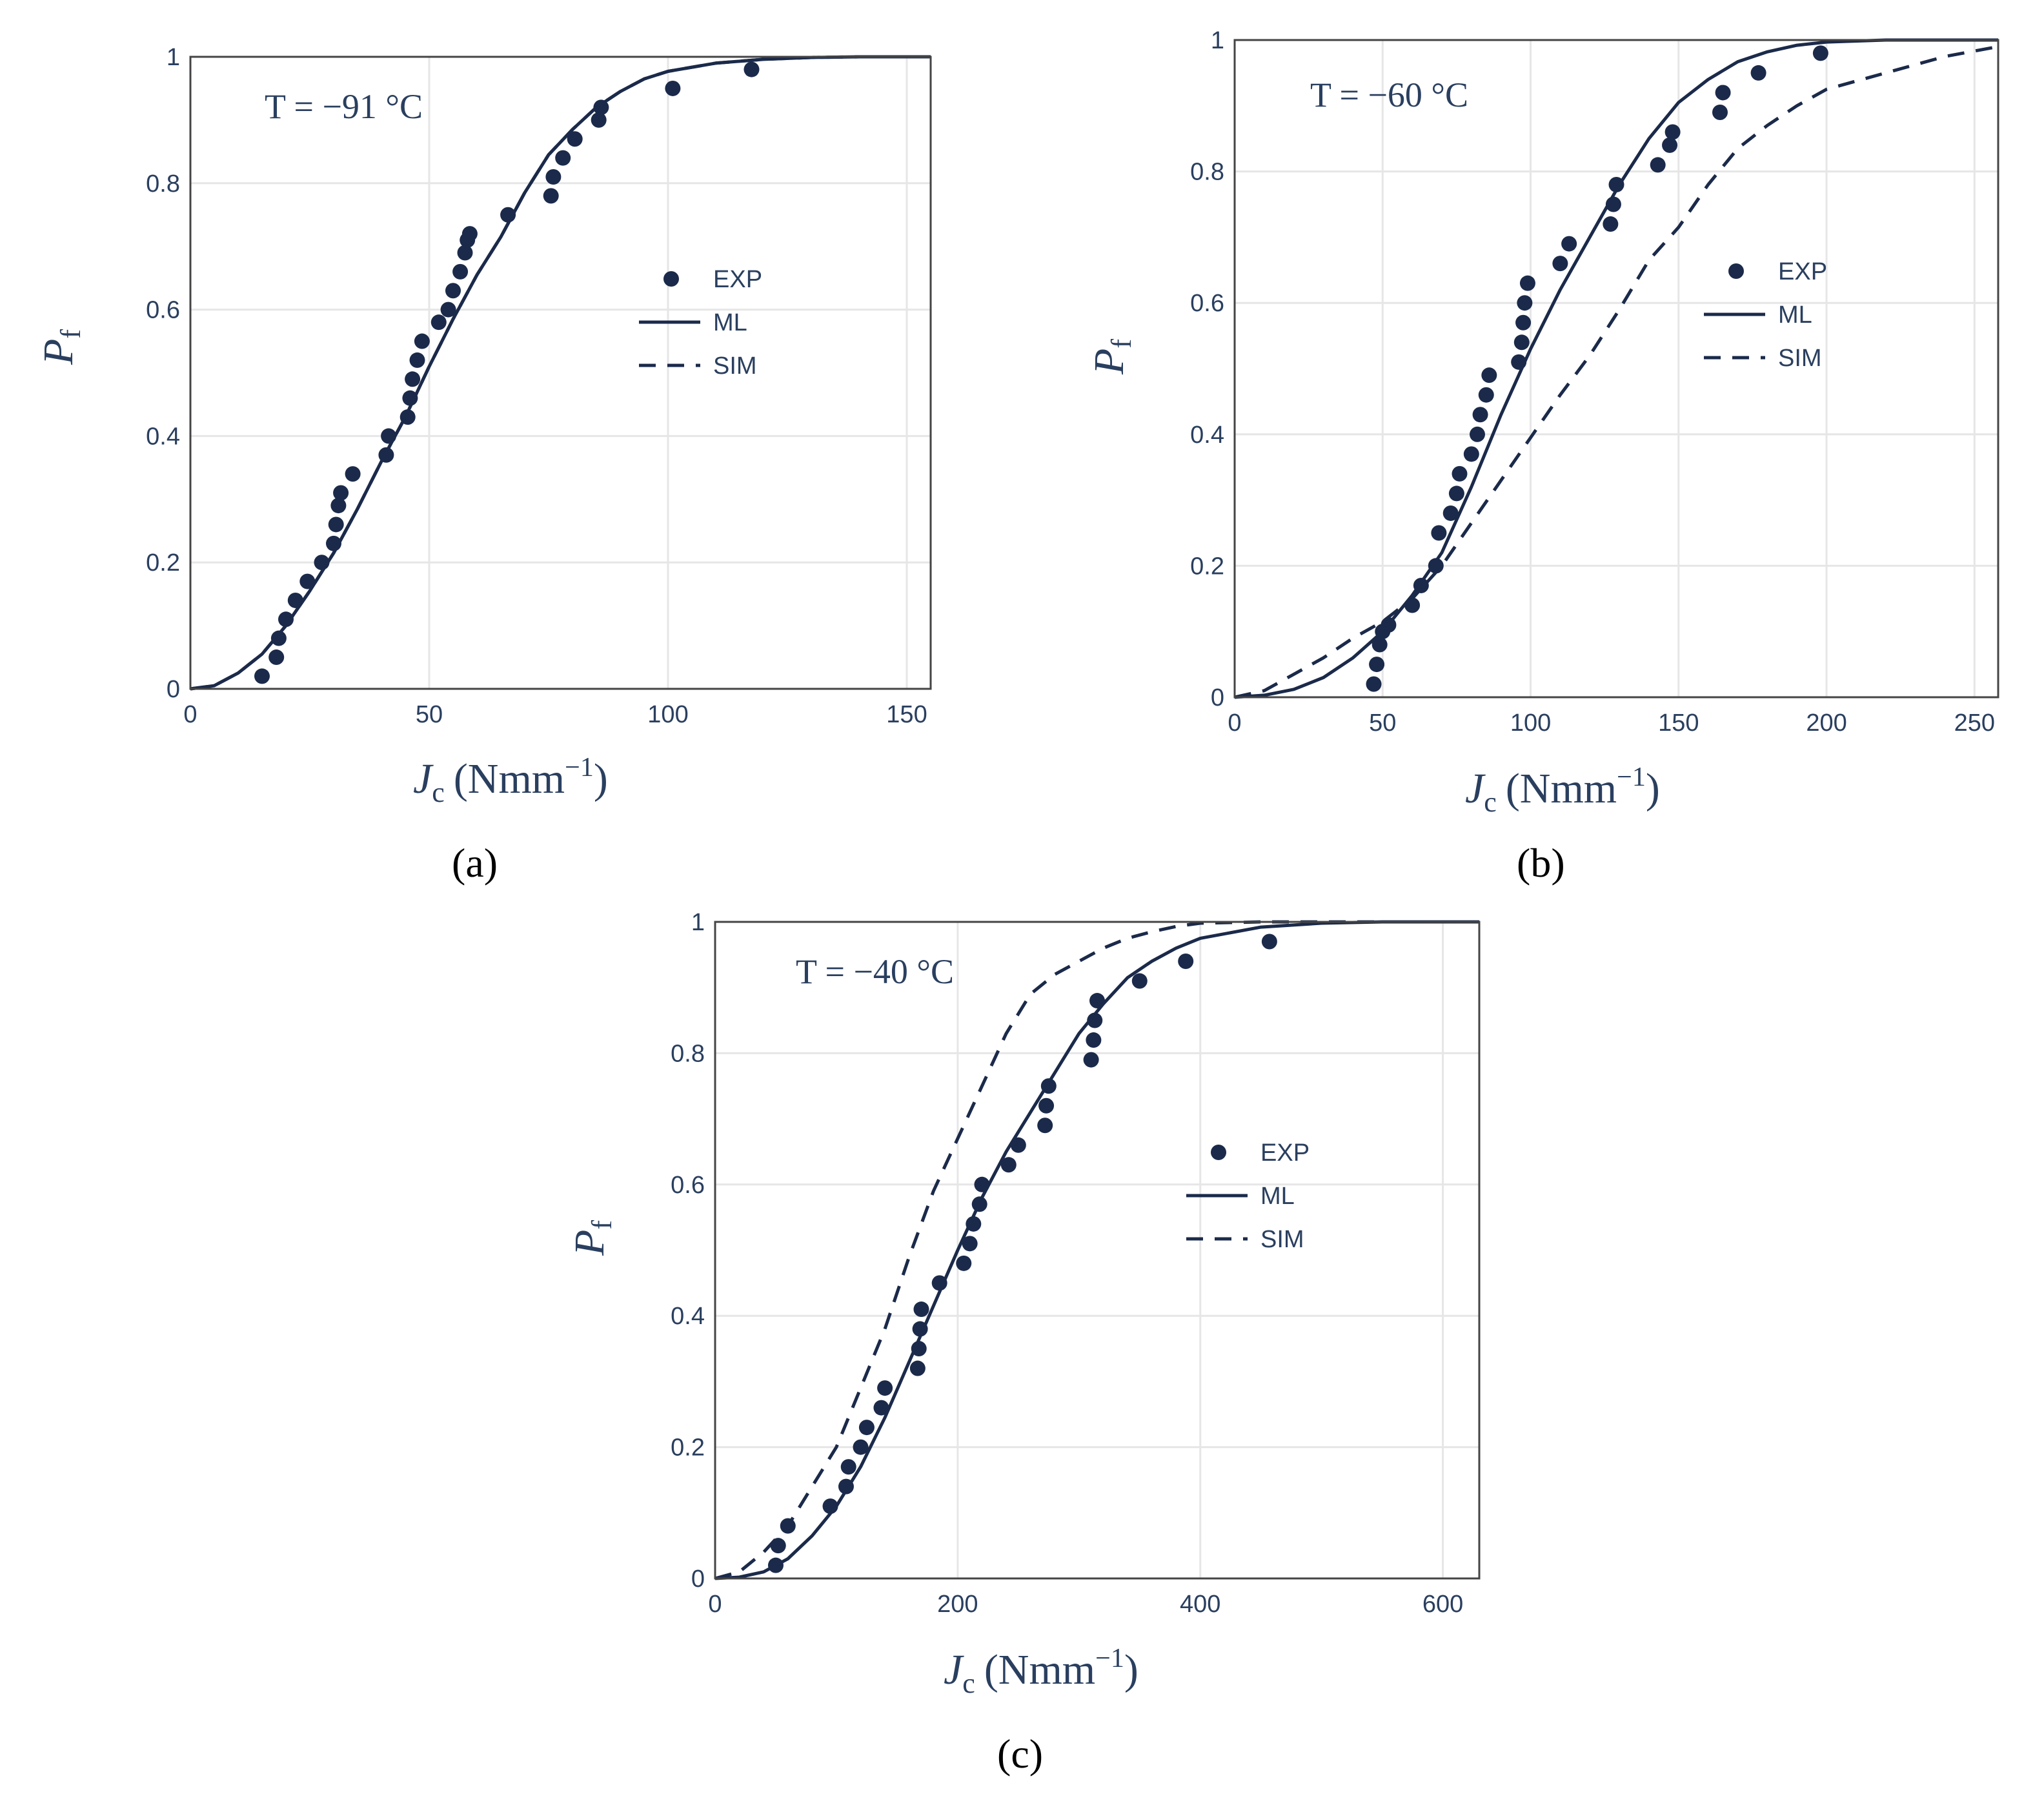  I want to click on temperature-label: T = −60 °C, so click(1389, 95).